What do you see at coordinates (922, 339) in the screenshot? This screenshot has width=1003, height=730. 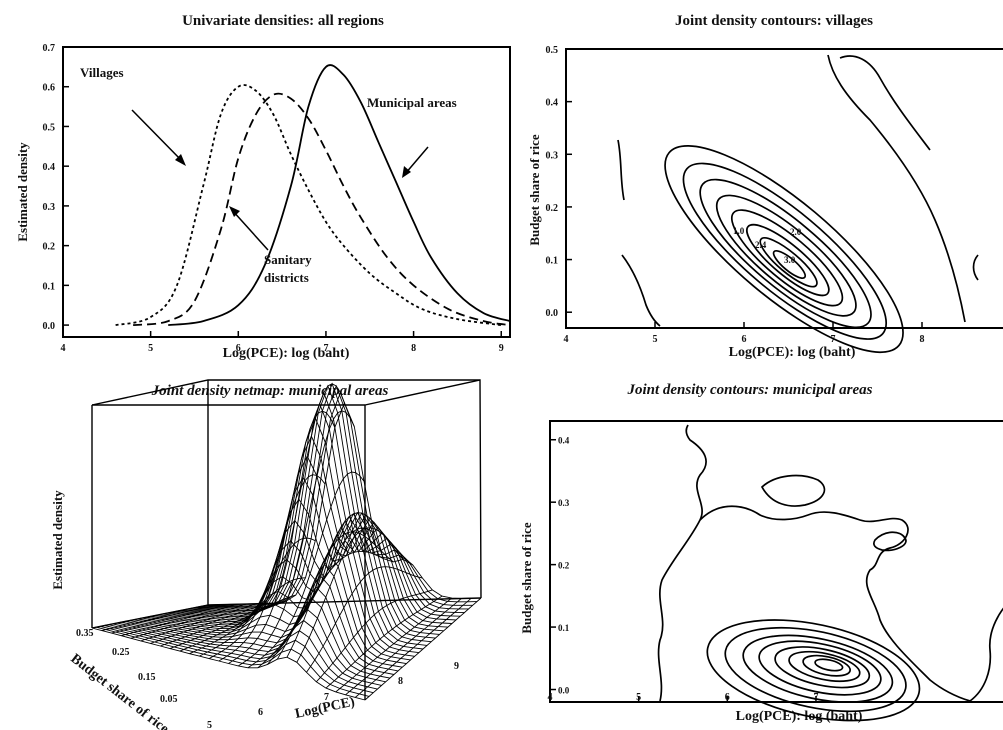 I see `panel2-xtick-label: 8` at bounding box center [922, 339].